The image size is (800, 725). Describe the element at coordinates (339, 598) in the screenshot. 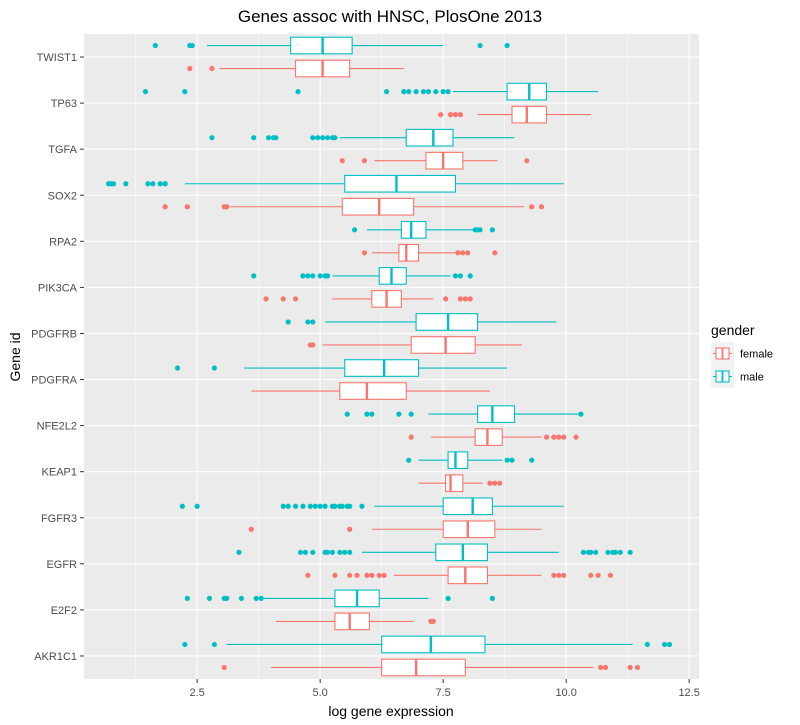

I see `box-e2f2-male` at that location.